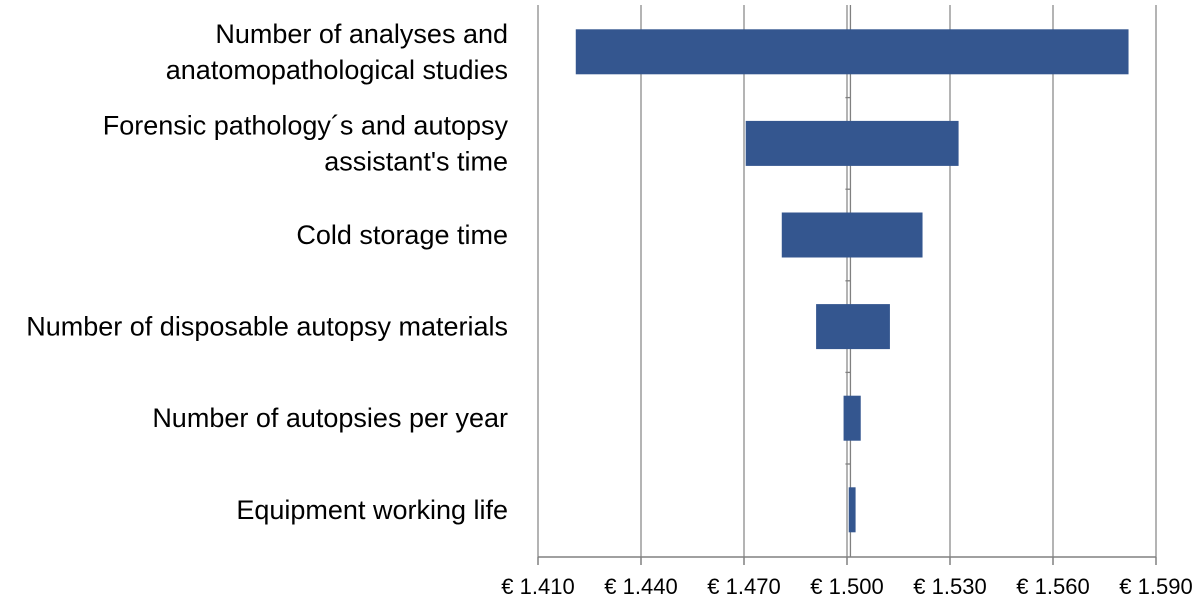  What do you see at coordinates (267, 327) in the screenshot?
I see `category-label: Number of disposable autopsy materials` at bounding box center [267, 327].